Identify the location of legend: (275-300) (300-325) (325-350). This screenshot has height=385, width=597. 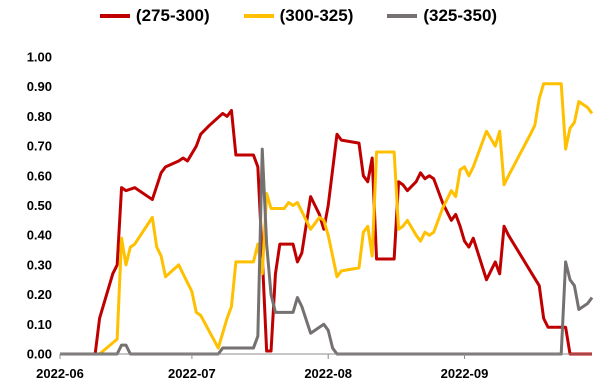
(298, 16).